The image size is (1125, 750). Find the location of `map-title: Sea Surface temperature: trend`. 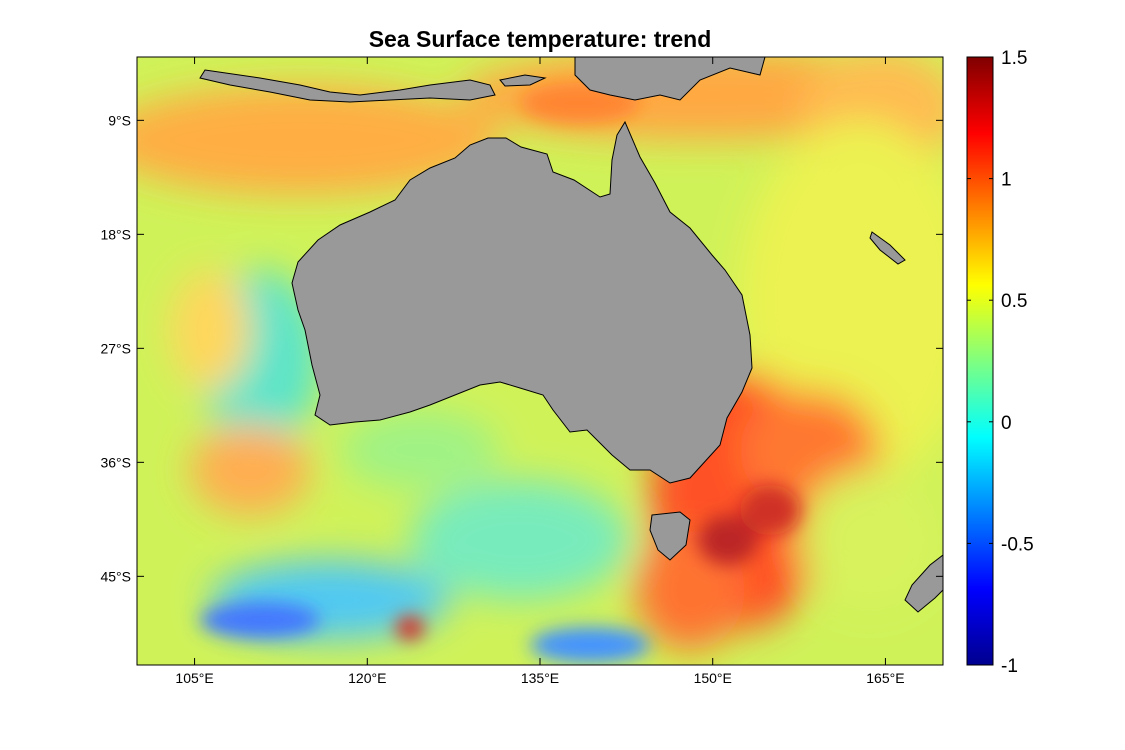

map-title: Sea Surface temperature: trend is located at coordinates (540, 39).